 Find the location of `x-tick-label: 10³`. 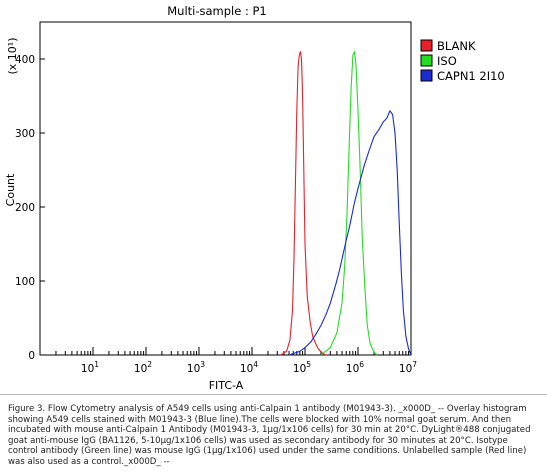

x-tick-label: 10³ is located at coordinates (196, 367).